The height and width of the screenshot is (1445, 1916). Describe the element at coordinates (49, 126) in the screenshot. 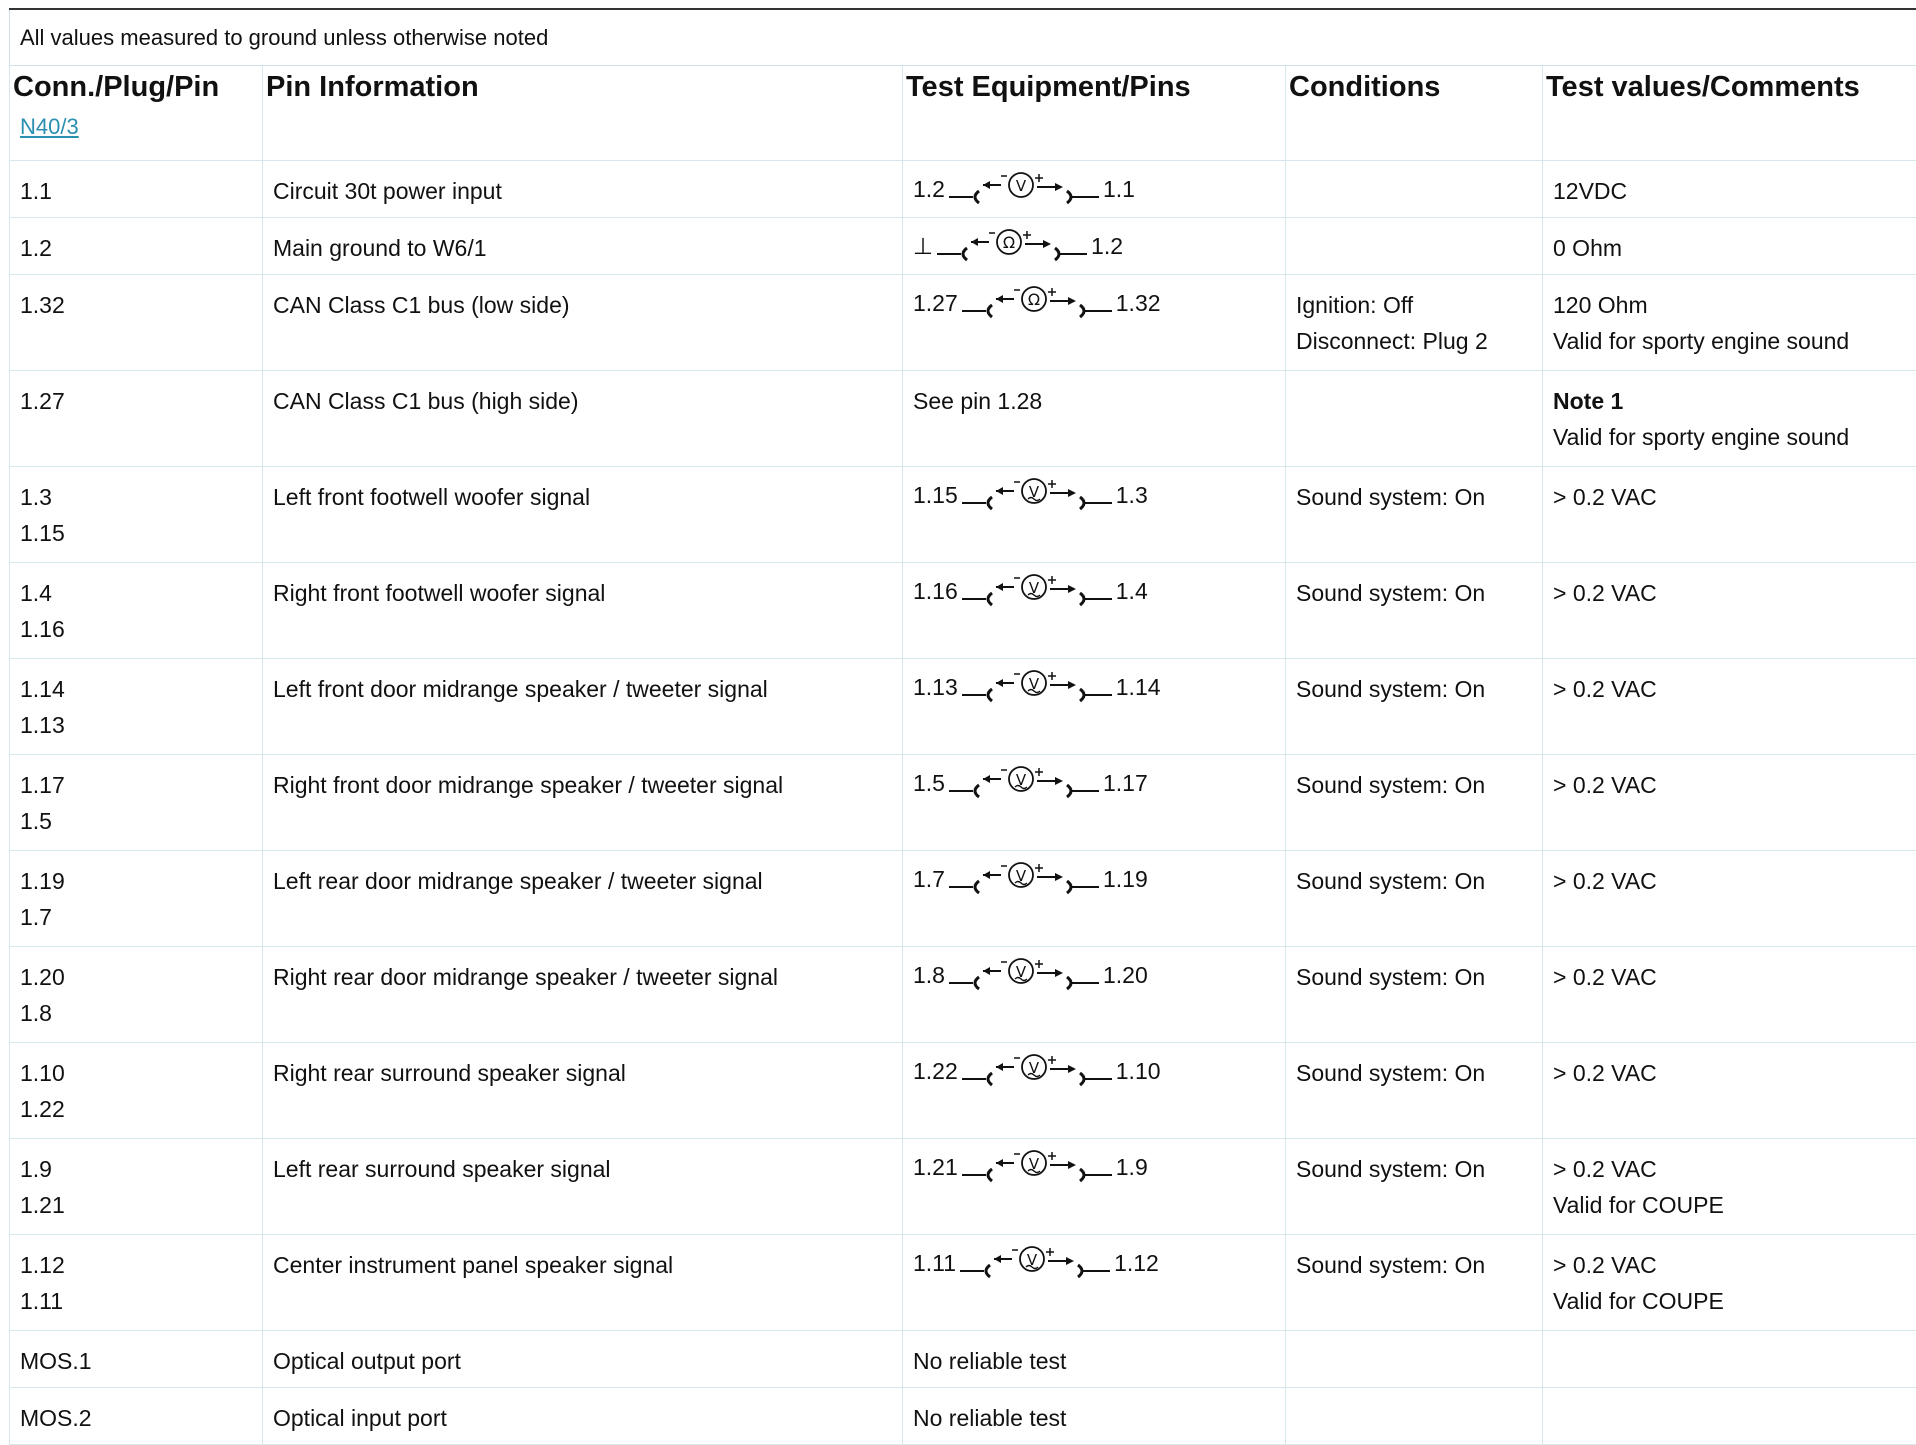

I see `connector-link: N40/3` at that location.